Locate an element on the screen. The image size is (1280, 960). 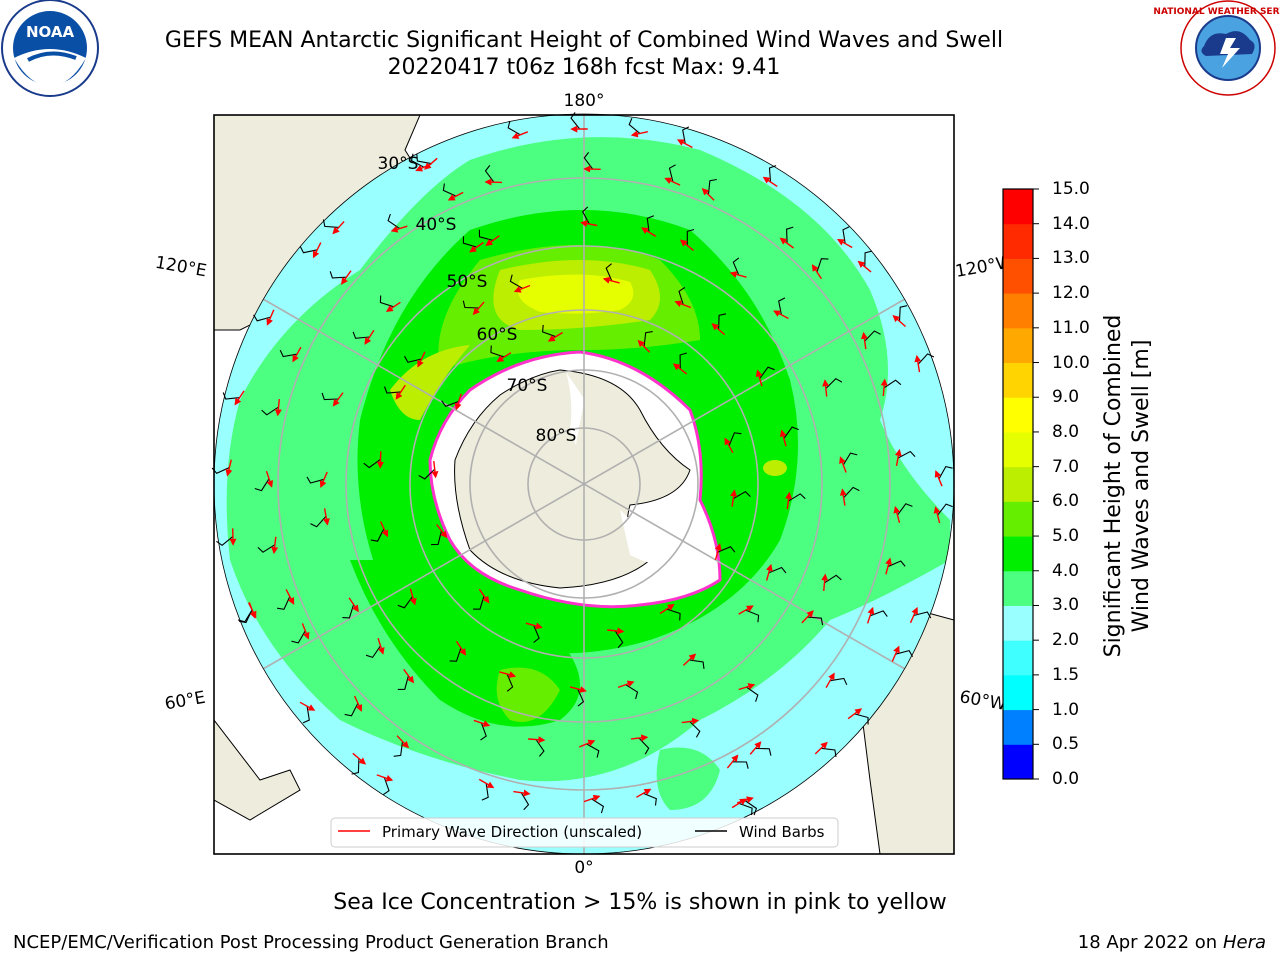
colorbar-tick-label: 7.0 is located at coordinates (1066, 466).